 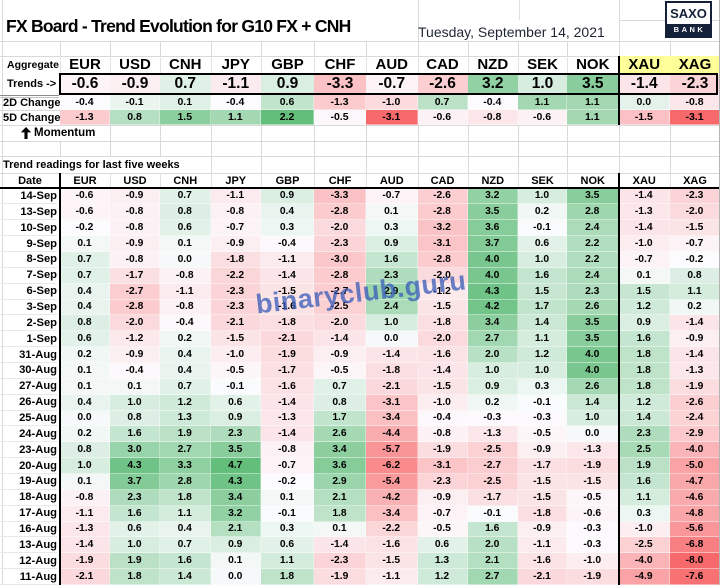 I want to click on svg-text: binaryclub.guru, so click(x=361, y=292).